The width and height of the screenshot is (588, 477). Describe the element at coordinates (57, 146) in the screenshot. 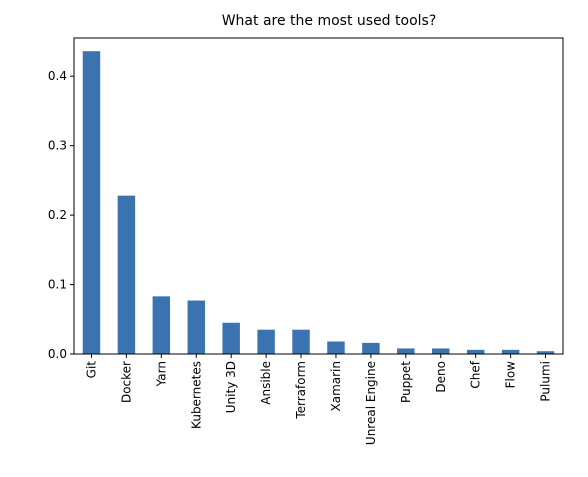

I see `y-tick-label: 0.3` at that location.